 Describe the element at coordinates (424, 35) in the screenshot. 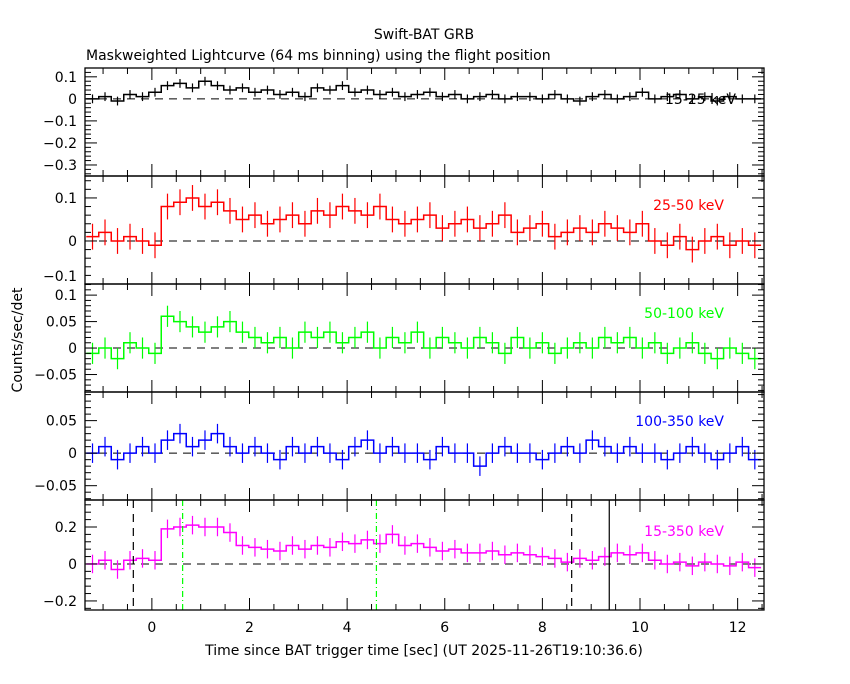

I see `chart-title: Swift-BAT GRB` at that location.